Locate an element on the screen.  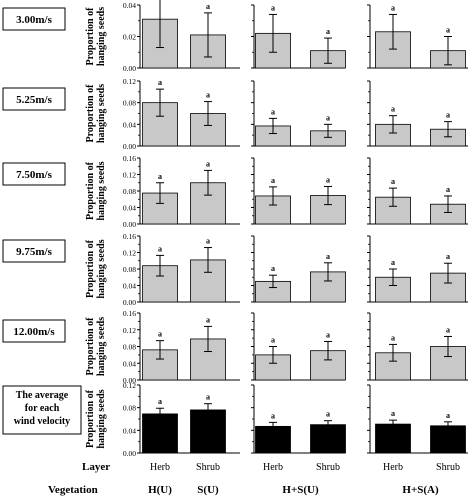
row-label: 12.00m/s is located at coordinates (34, 332).